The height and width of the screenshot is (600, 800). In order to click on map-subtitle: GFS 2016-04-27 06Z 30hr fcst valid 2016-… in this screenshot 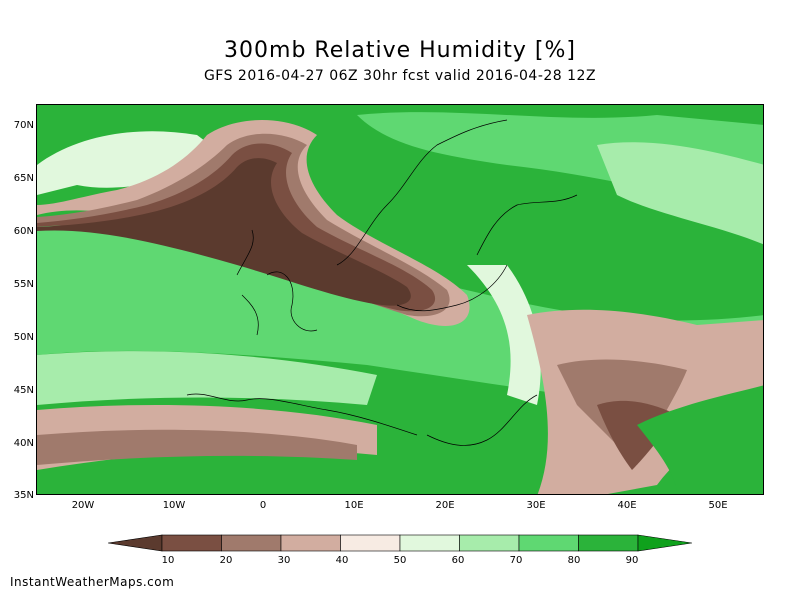, I will do `click(400, 76)`.